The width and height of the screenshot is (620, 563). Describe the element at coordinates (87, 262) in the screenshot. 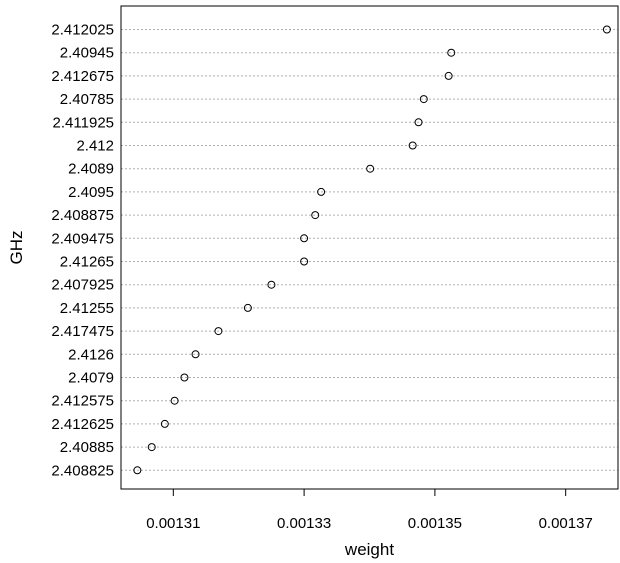

I see `y-tick-label: 2.41265` at that location.